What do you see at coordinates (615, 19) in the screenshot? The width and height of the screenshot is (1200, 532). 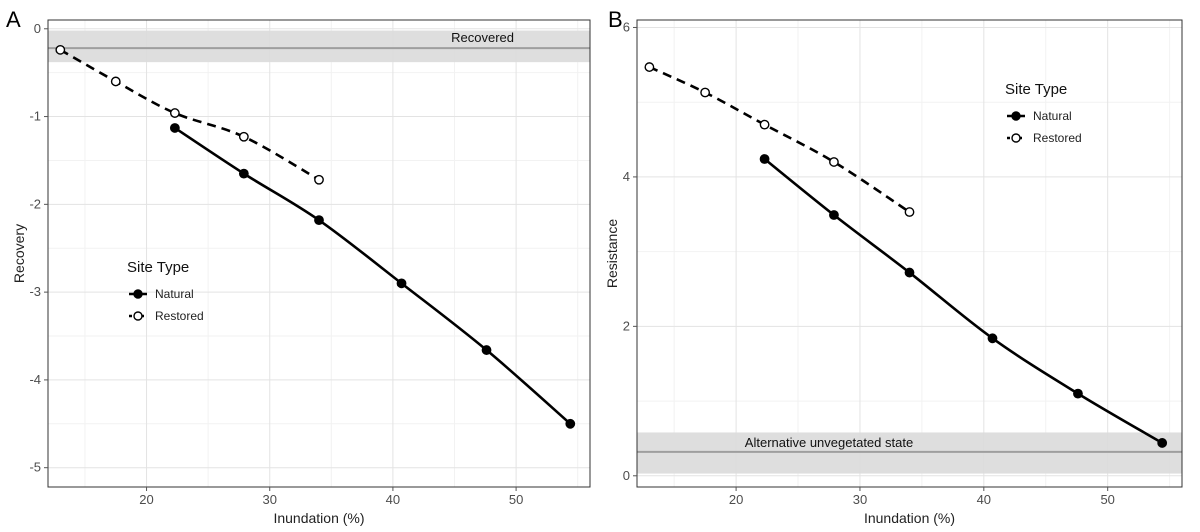 I see `panel-letter-b: B` at bounding box center [615, 19].